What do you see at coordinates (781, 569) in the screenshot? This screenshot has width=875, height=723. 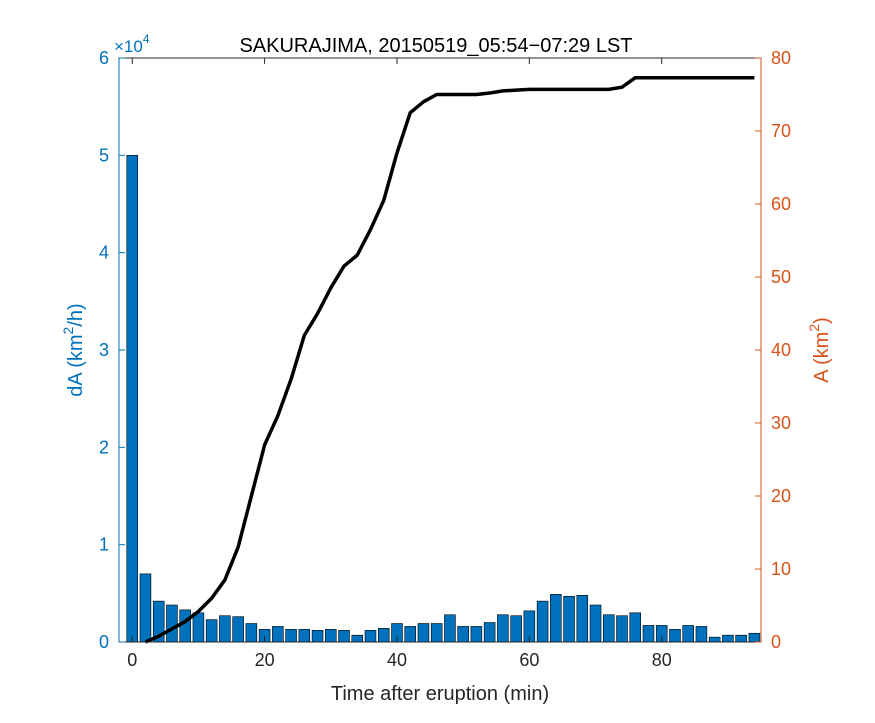 I see `right-tick-label: 10` at bounding box center [781, 569].